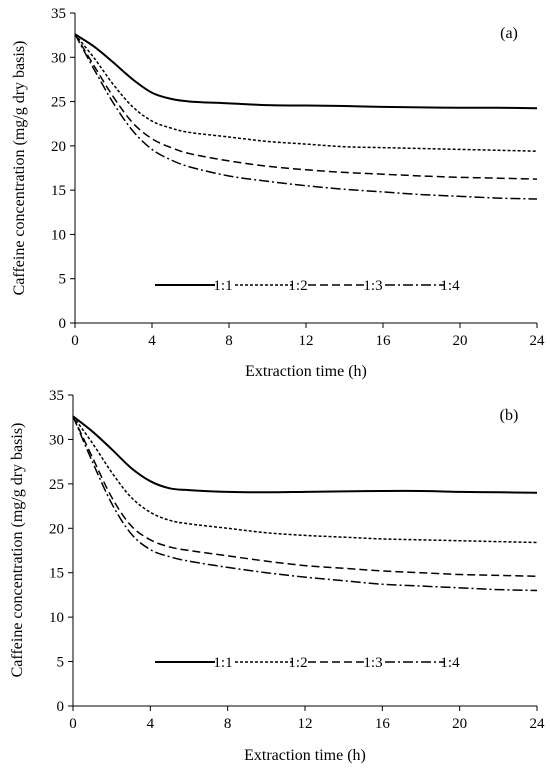 The image size is (550, 774). I want to click on panel-label: (b), so click(509, 415).